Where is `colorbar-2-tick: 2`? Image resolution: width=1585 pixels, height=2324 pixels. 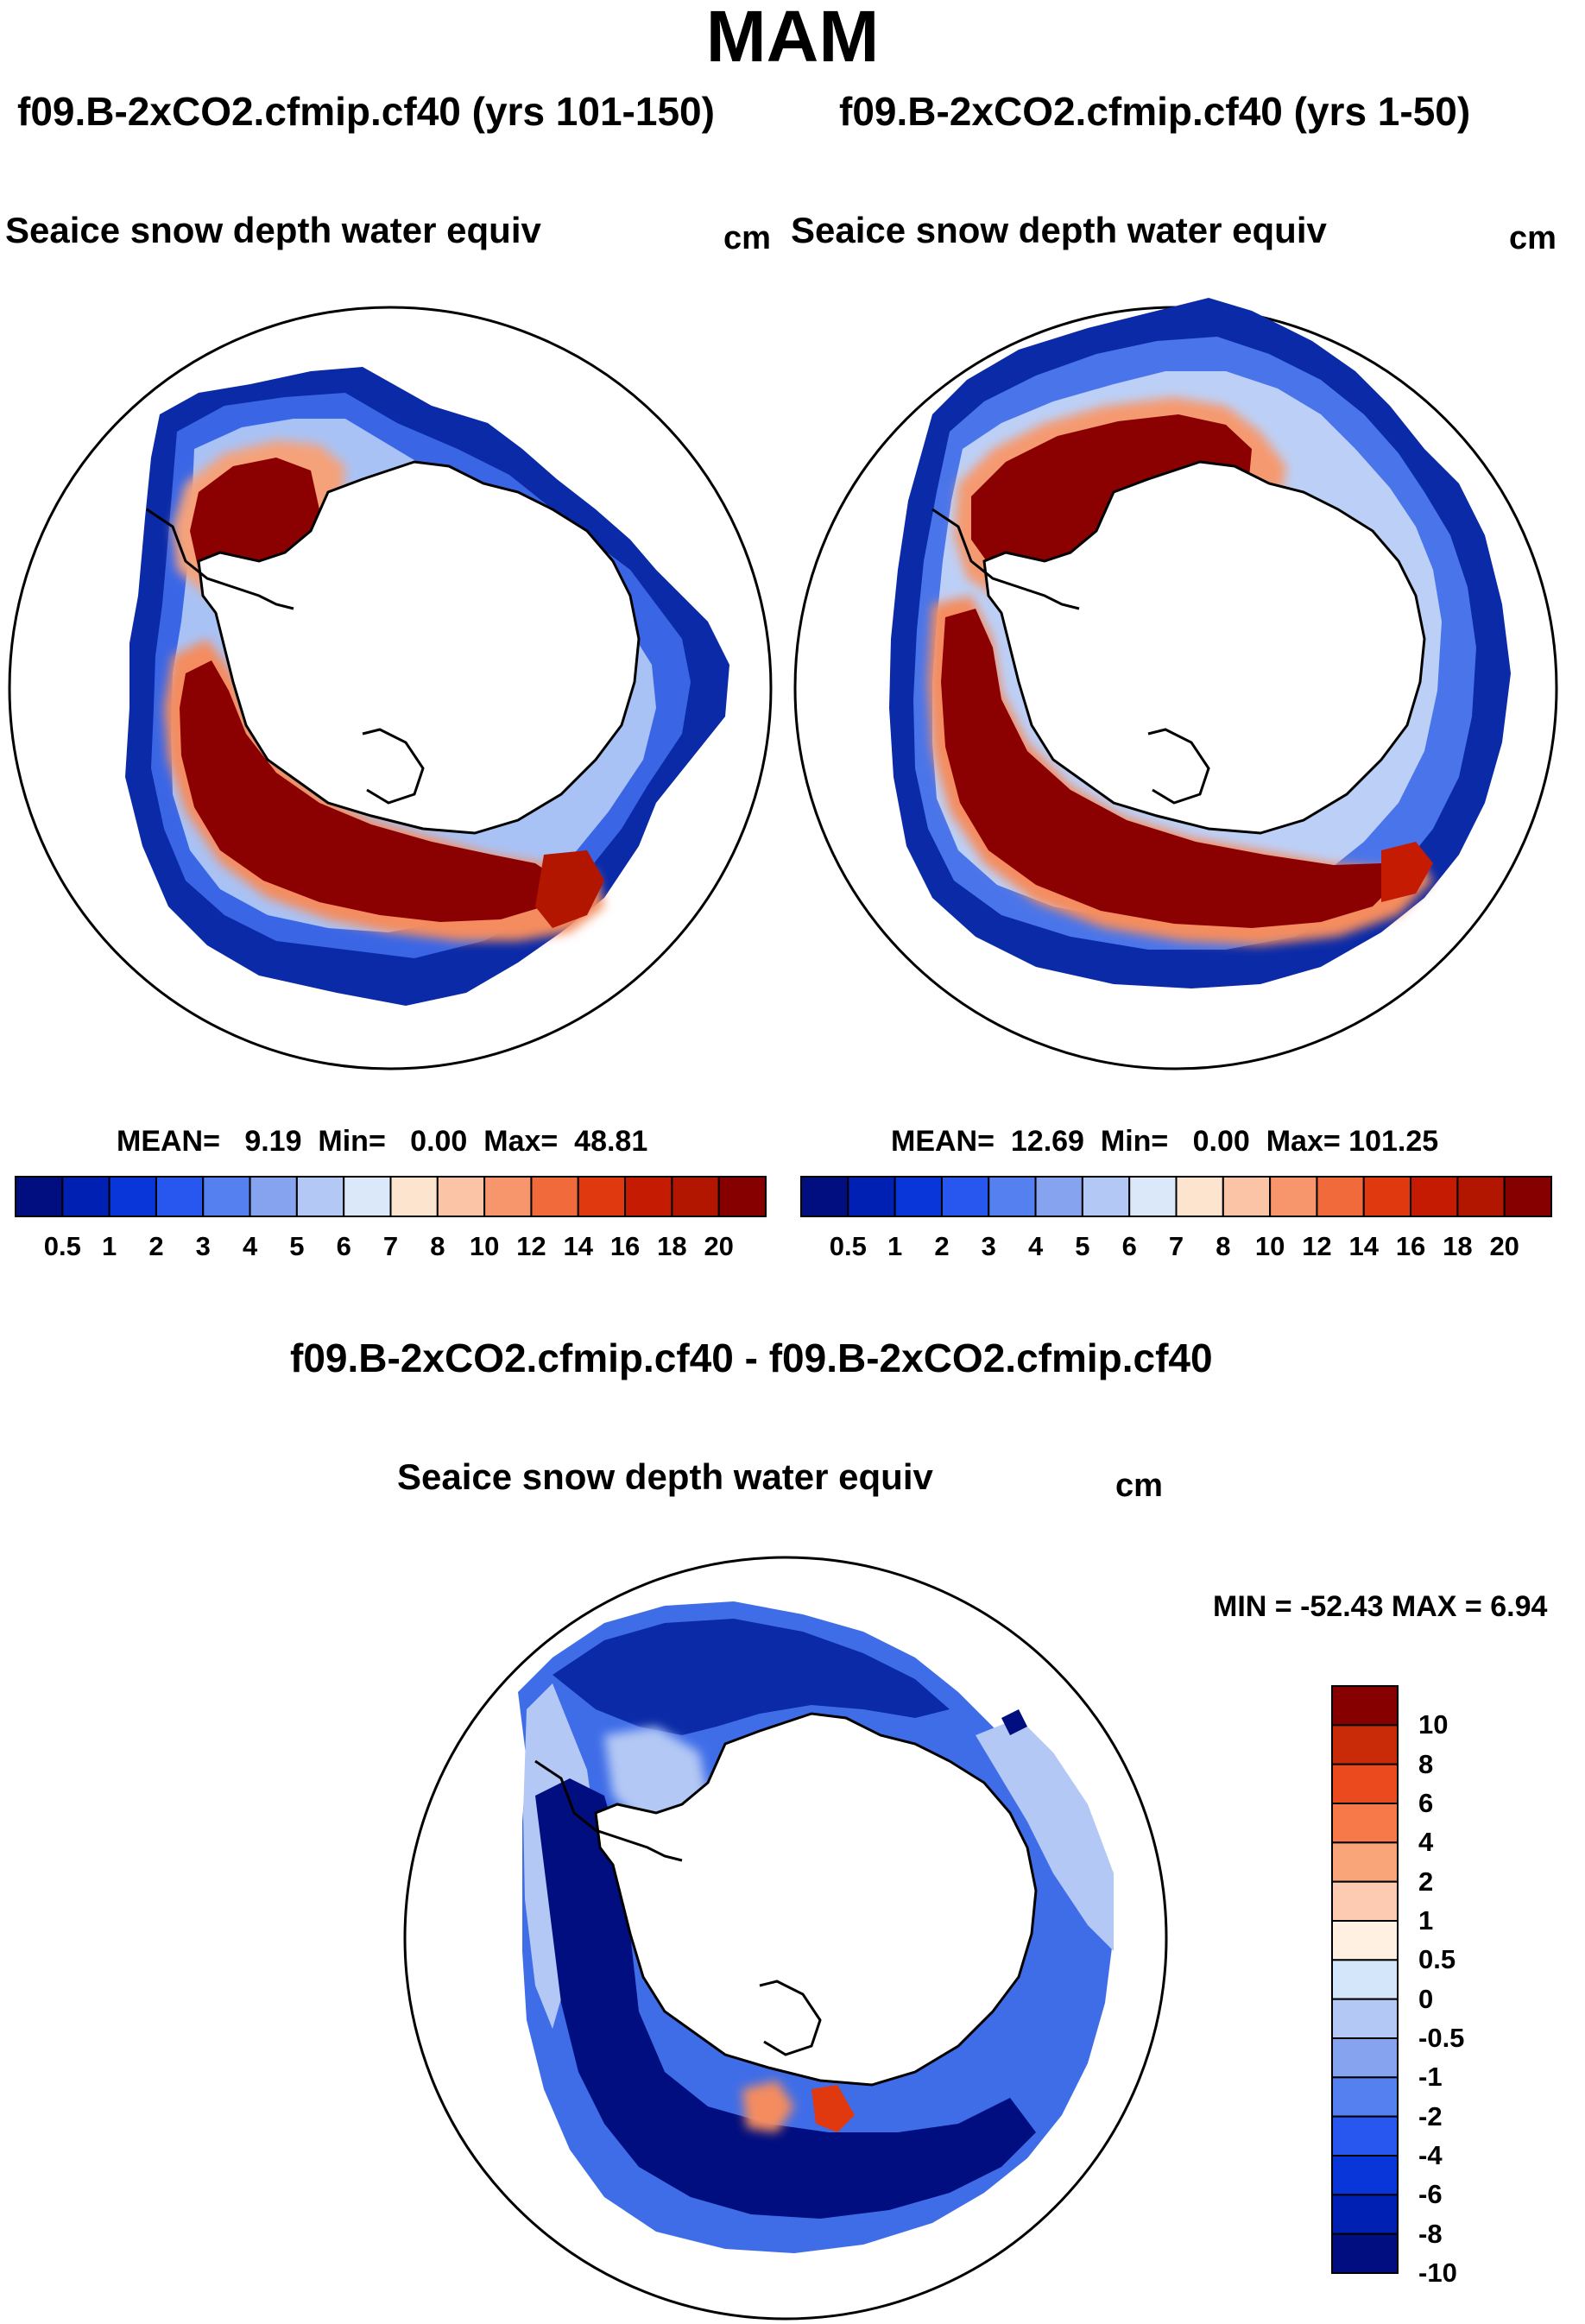 colorbar-2-tick: 2 is located at coordinates (942, 1246).